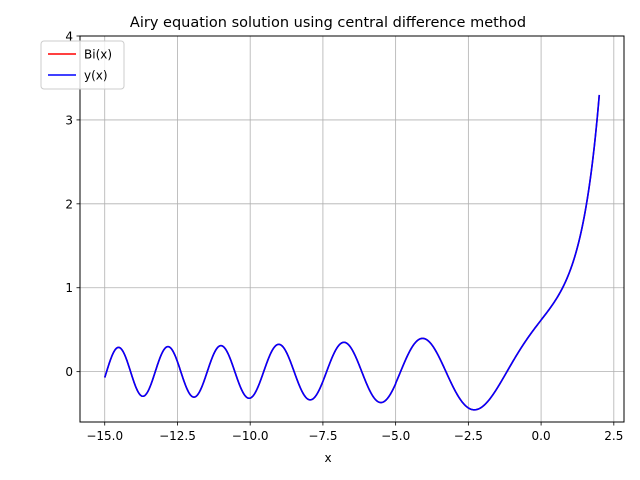 The width and height of the screenshot is (640, 480). What do you see at coordinates (69, 37) in the screenshot?
I see `y-tick-label: 4` at bounding box center [69, 37].